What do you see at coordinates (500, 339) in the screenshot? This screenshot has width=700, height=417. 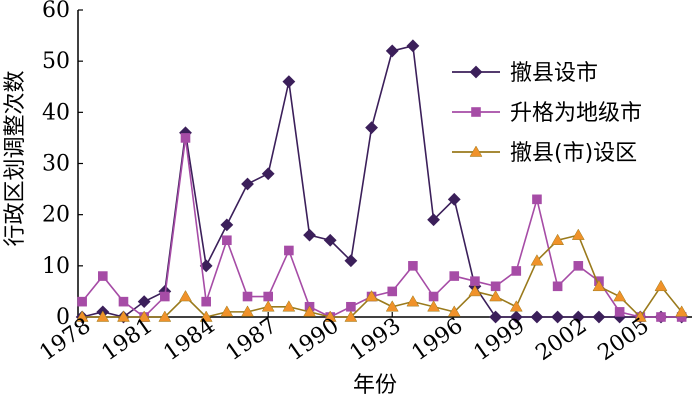 I see `x-tick-label: 1999` at bounding box center [500, 339].